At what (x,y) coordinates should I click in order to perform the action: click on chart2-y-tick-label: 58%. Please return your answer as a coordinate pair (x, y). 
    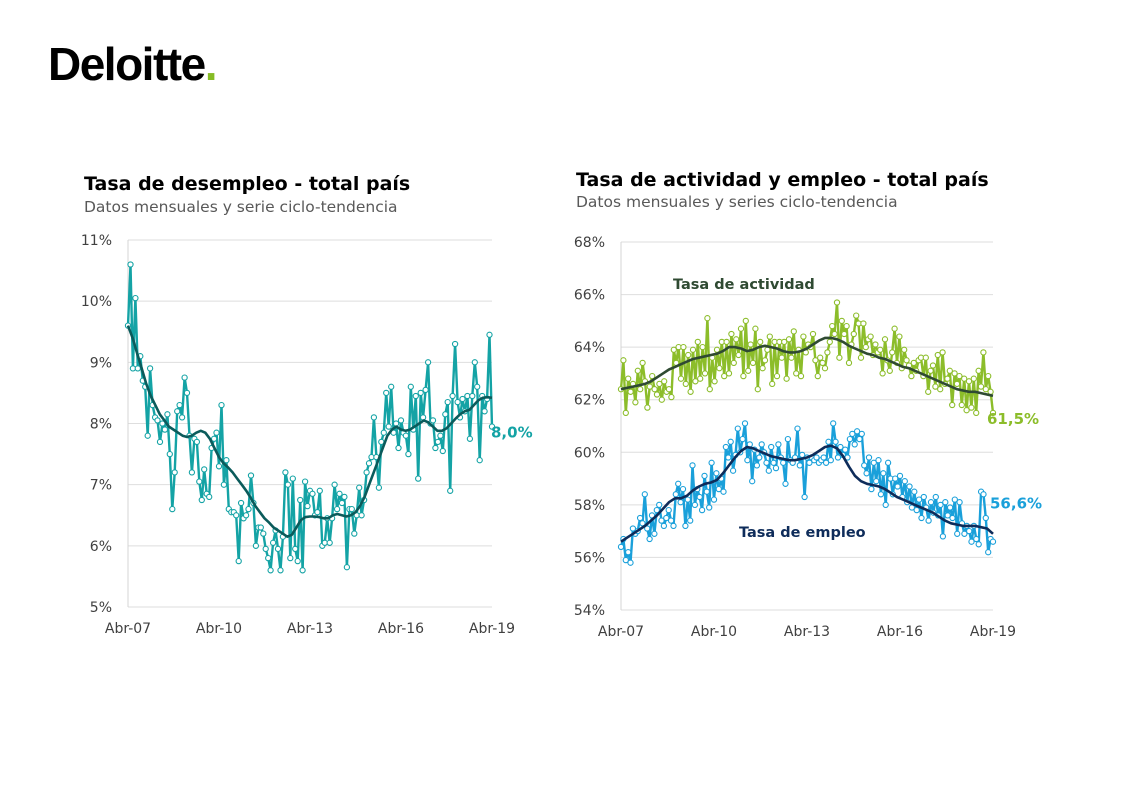
    Looking at the image, I should click on (589, 506).